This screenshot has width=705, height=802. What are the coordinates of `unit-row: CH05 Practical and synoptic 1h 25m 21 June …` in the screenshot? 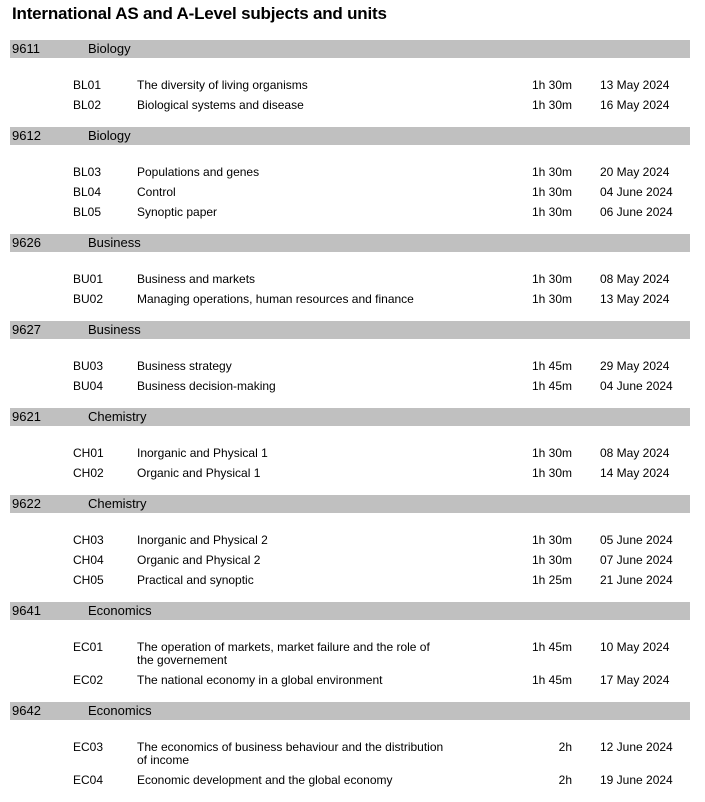 It's located at (350, 580).